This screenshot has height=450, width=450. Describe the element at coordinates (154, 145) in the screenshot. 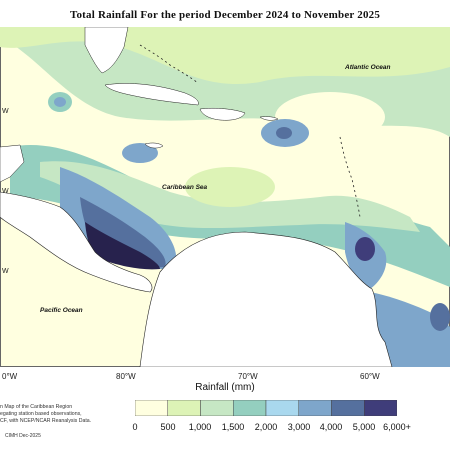

I see `jamaica-land` at that location.